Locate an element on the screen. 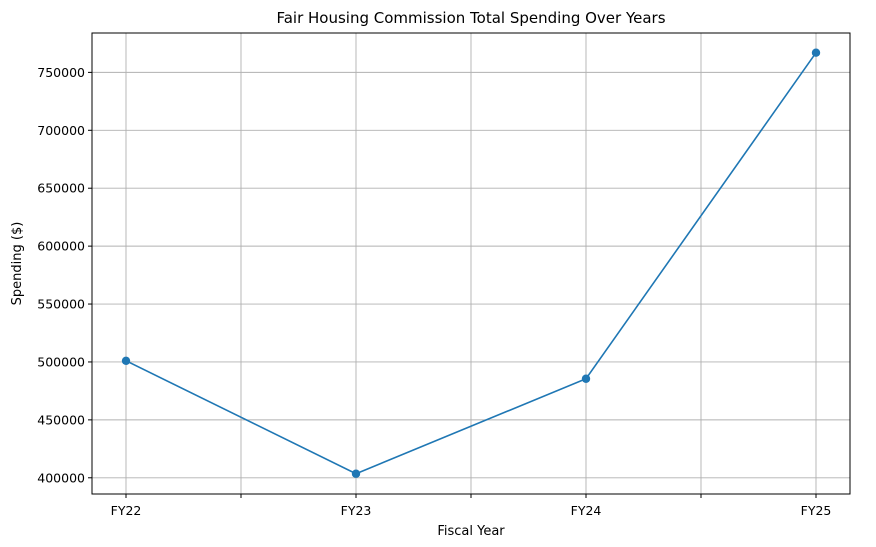 This screenshot has width=876, height=547. y-tick-label: 650000 is located at coordinates (61, 188).